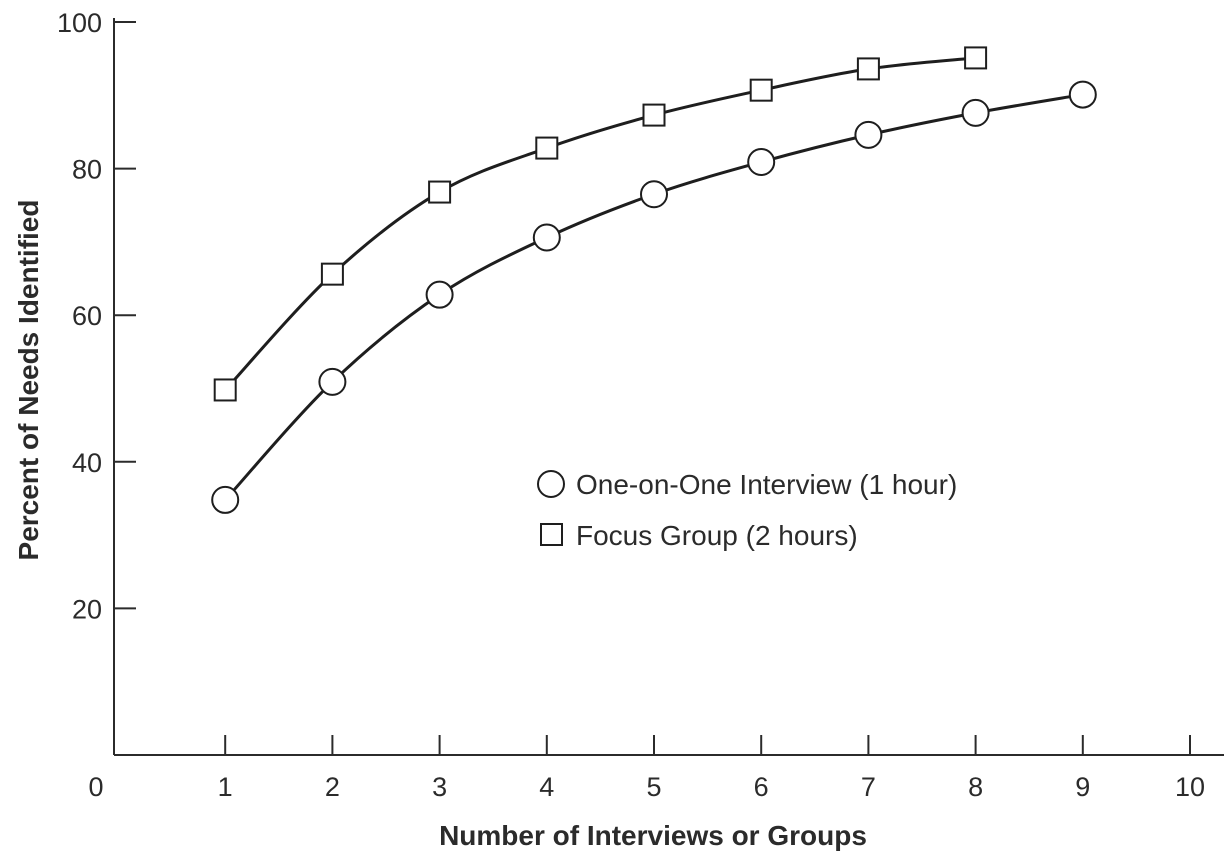 This screenshot has height=853, width=1226. What do you see at coordinates (439, 787) in the screenshot?
I see `x-tick-label: 3` at bounding box center [439, 787].